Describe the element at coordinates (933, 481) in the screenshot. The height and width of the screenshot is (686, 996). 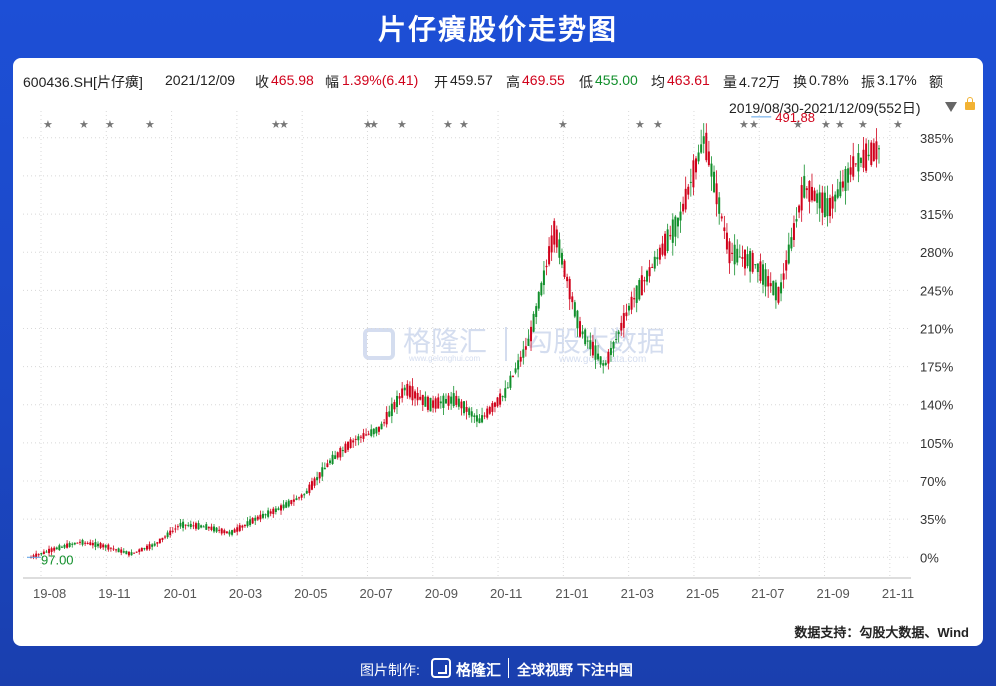
I see `y-tick-label: 70%` at that location.